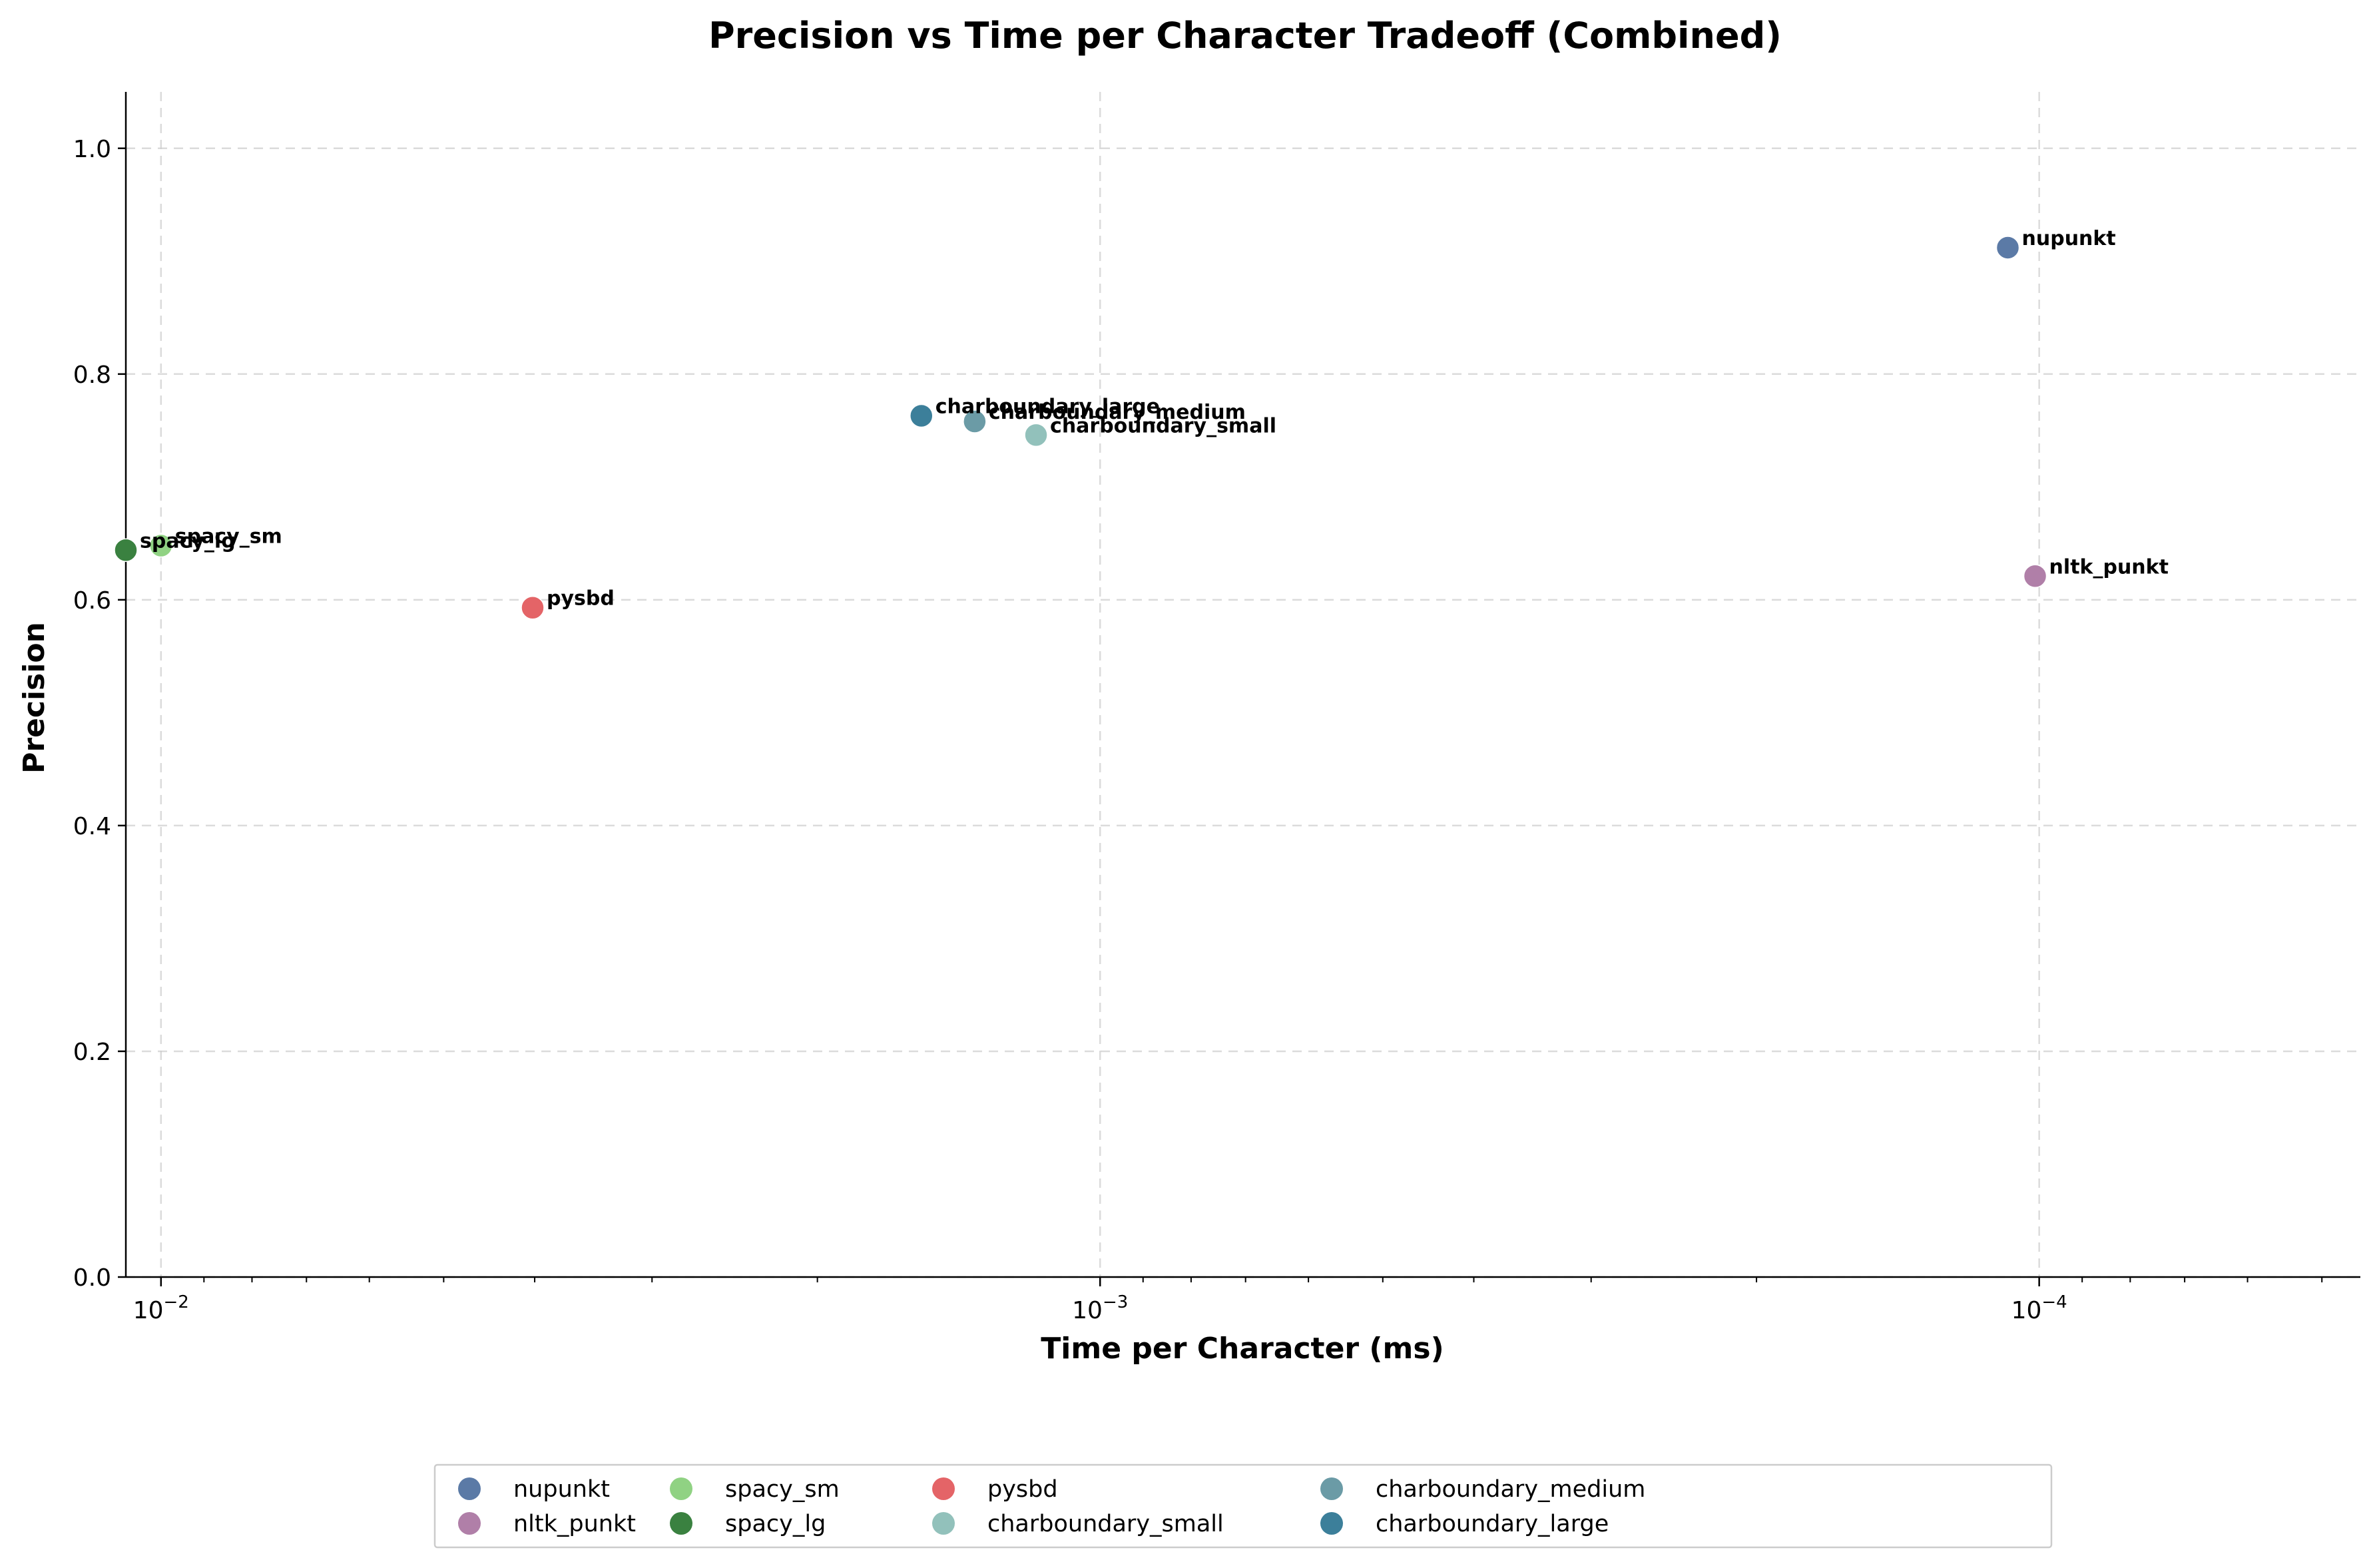 The width and height of the screenshot is (2377, 1568). What do you see at coordinates (2035, 576) in the screenshot?
I see `point-nltk-punkt` at bounding box center [2035, 576].